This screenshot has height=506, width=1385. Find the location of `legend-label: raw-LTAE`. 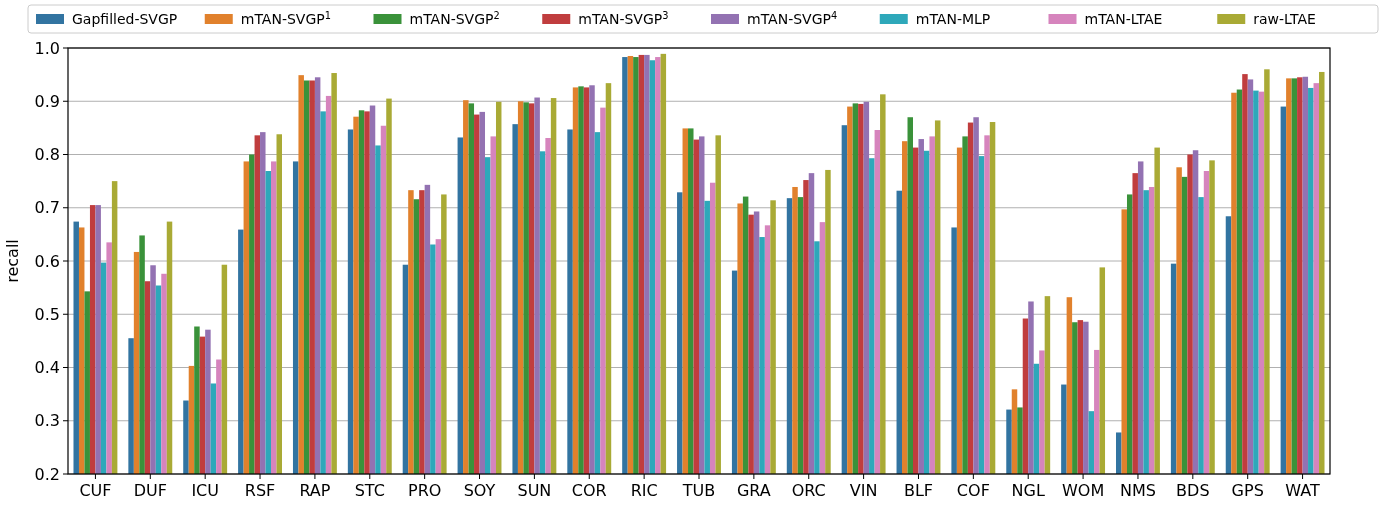

legend-label: raw-LTAE is located at coordinates (1284, 18).